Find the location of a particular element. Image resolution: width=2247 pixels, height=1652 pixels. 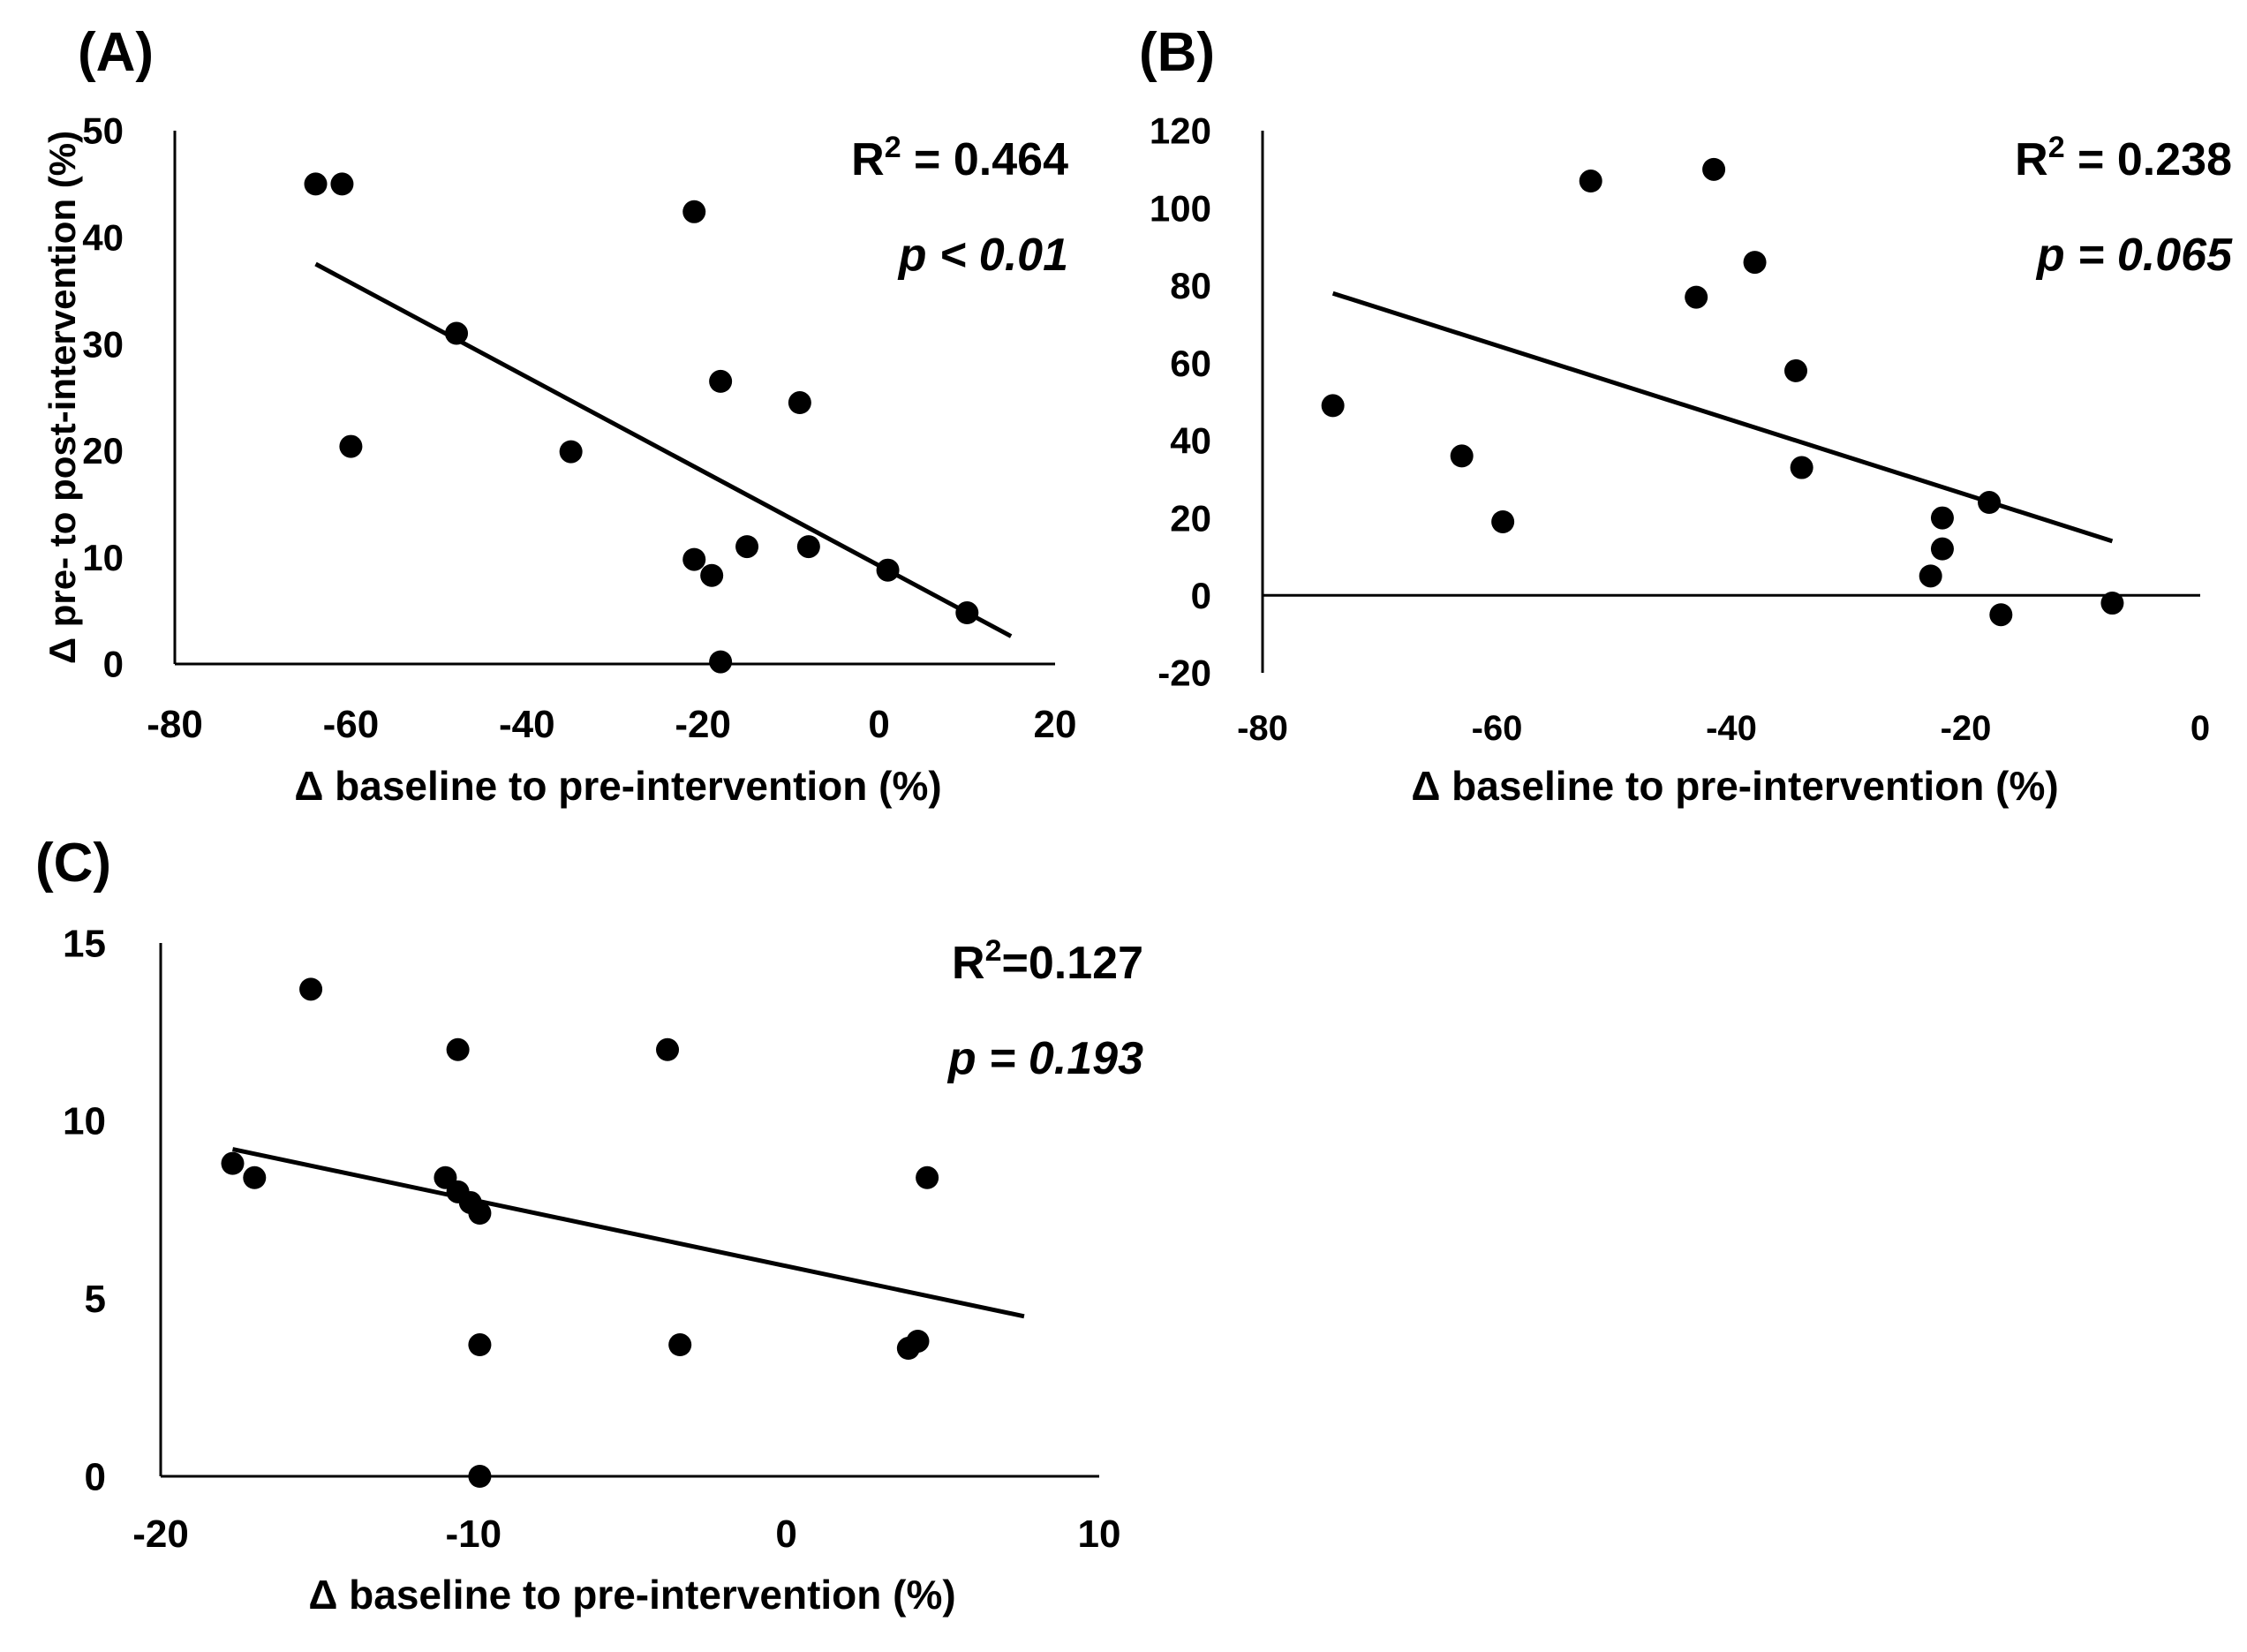

panel-c-r2-annotation: R2=0.127 is located at coordinates (1047, 961).